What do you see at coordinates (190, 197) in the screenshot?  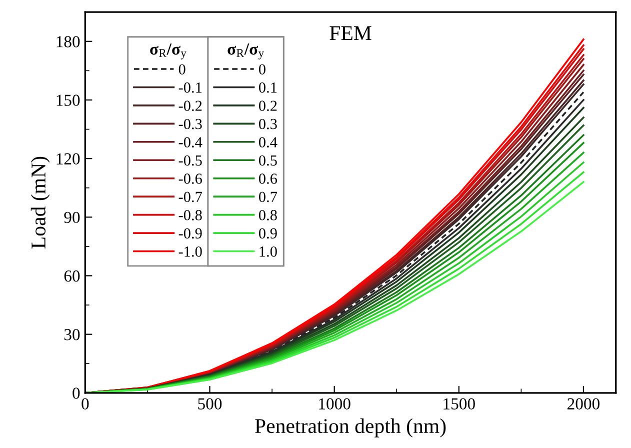 I see `legend-label: -0.7` at bounding box center [190, 197].